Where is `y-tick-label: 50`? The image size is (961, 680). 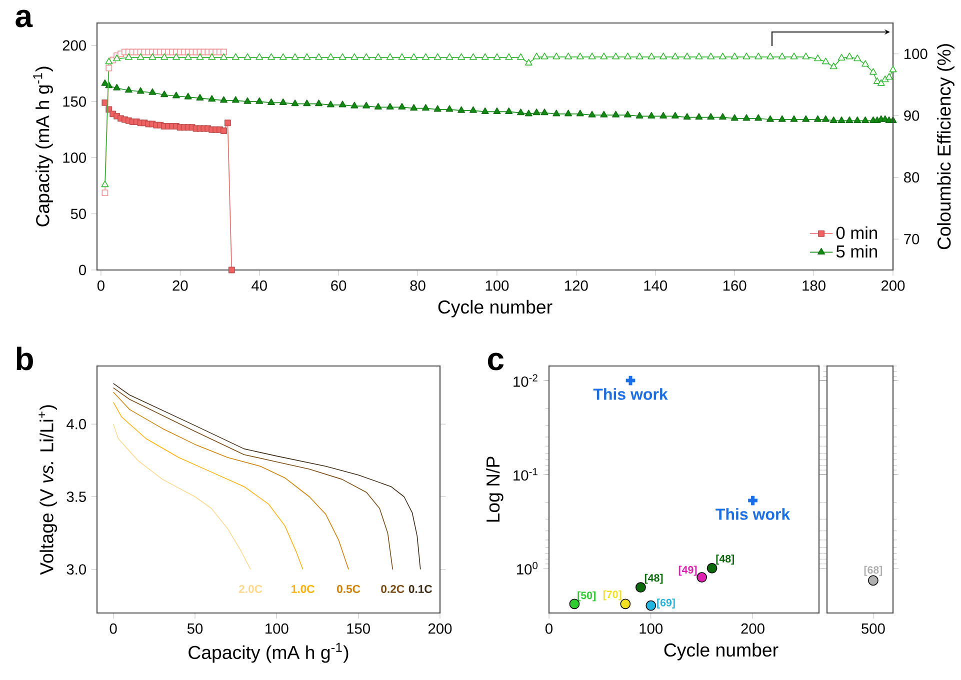 y-tick-label: 50 is located at coordinates (78, 214).